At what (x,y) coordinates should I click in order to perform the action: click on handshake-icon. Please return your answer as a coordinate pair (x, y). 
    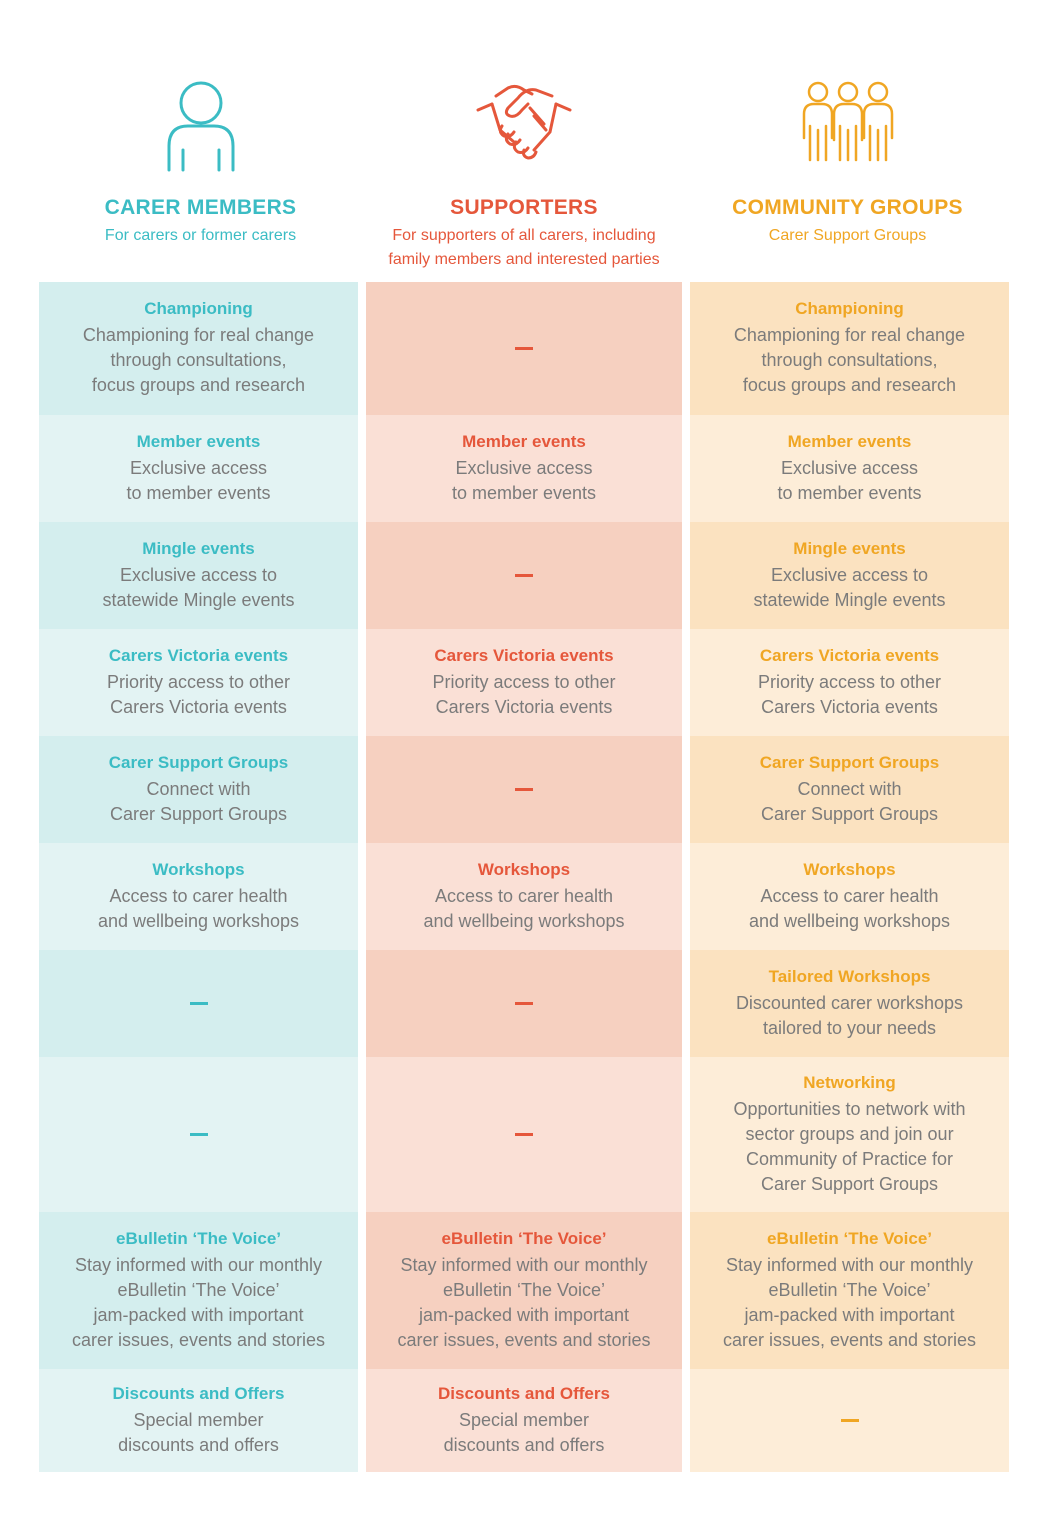
    Looking at the image, I should click on (524, 130).